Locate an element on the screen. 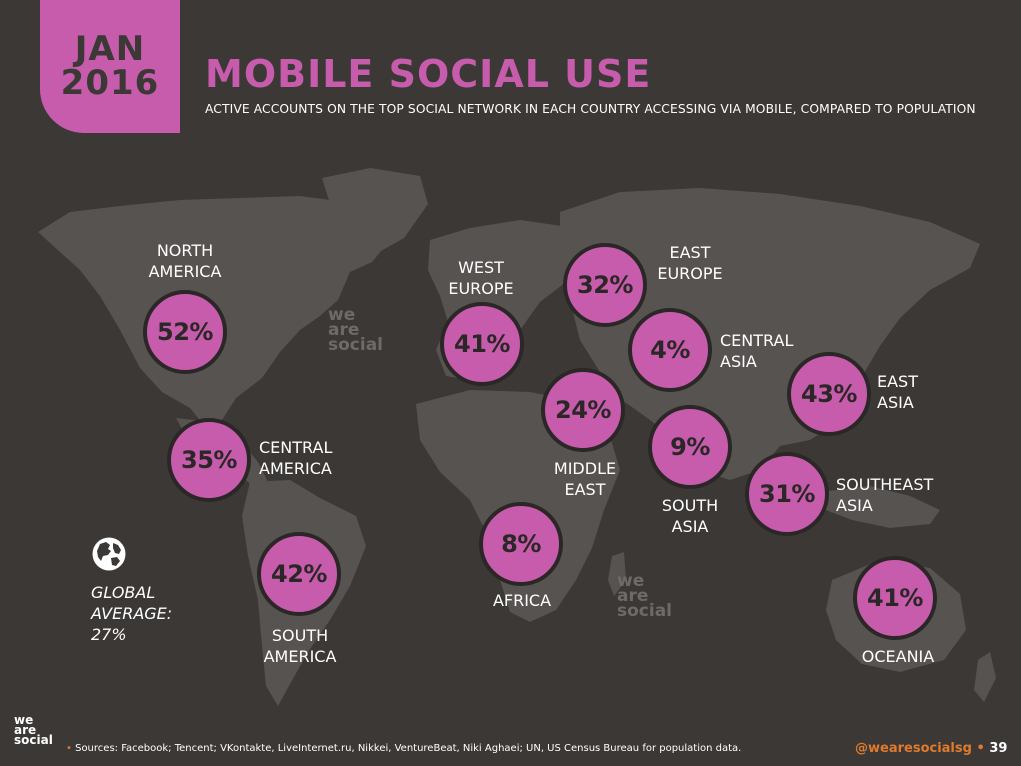 The image size is (1021, 766). region-label-east-asia: EAST ASIA is located at coordinates (897, 392).